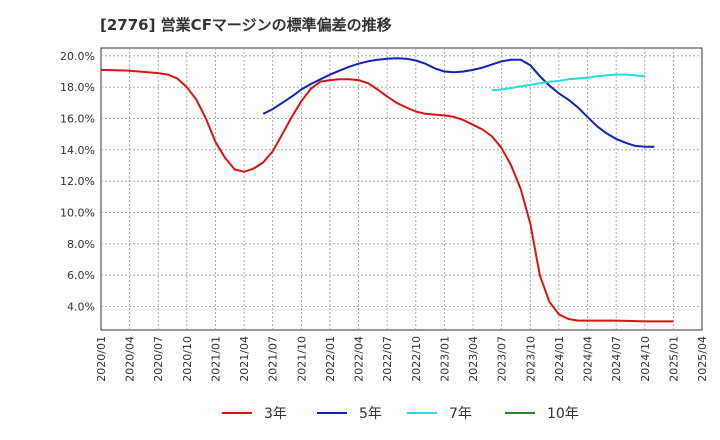 This screenshot has height=440, width=720. What do you see at coordinates (673, 359) in the screenshot?
I see `x-tick-label: 2025/01` at bounding box center [673, 359].